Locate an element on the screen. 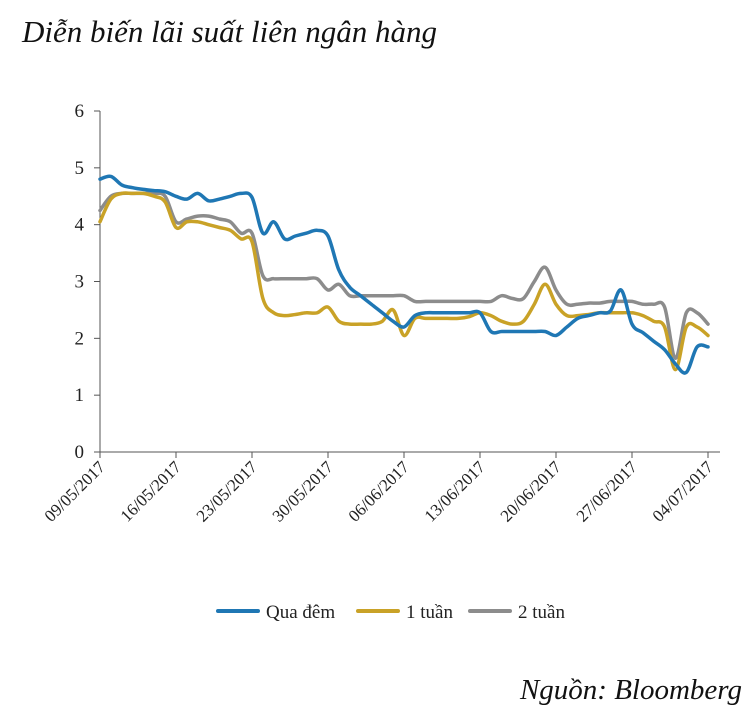 This screenshot has width=756, height=725. y-tick-label: 0 is located at coordinates (80, 452).